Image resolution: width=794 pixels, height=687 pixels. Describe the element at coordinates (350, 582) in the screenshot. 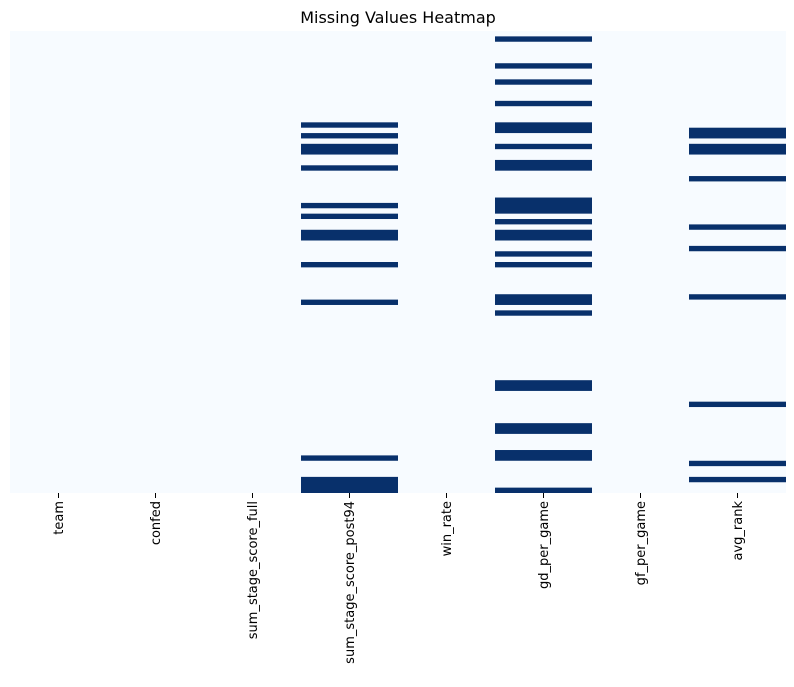

I see `x-tick-label-sum_stage_score_post94: sum_stage_score_post94` at that location.